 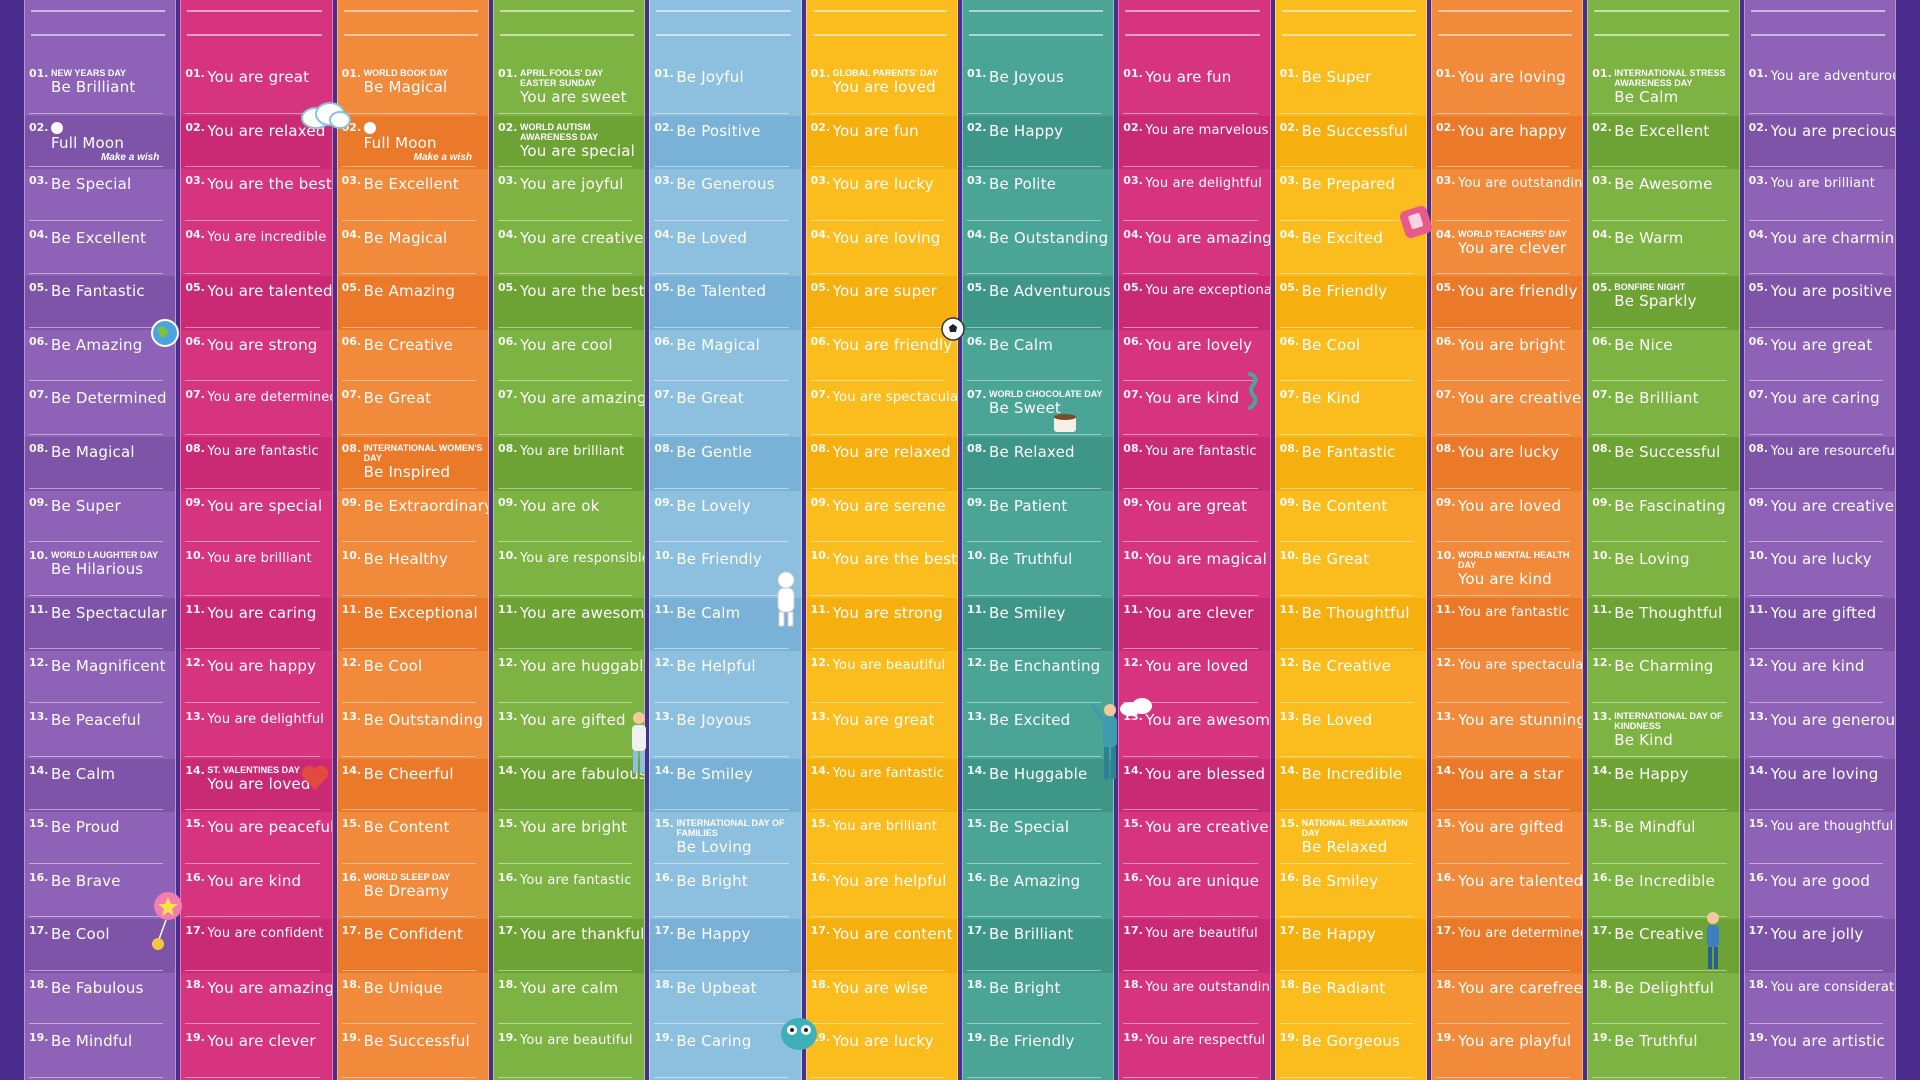 I want to click on day-row: 16. You are talented, so click(x=1507, y=893).